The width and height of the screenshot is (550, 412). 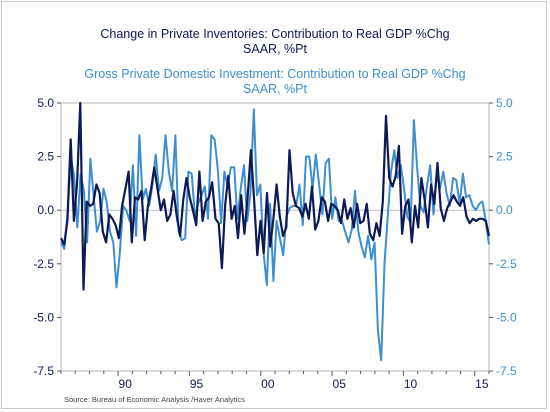 What do you see at coordinates (268, 384) in the screenshot?
I see `x-tick-label: 00` at bounding box center [268, 384].